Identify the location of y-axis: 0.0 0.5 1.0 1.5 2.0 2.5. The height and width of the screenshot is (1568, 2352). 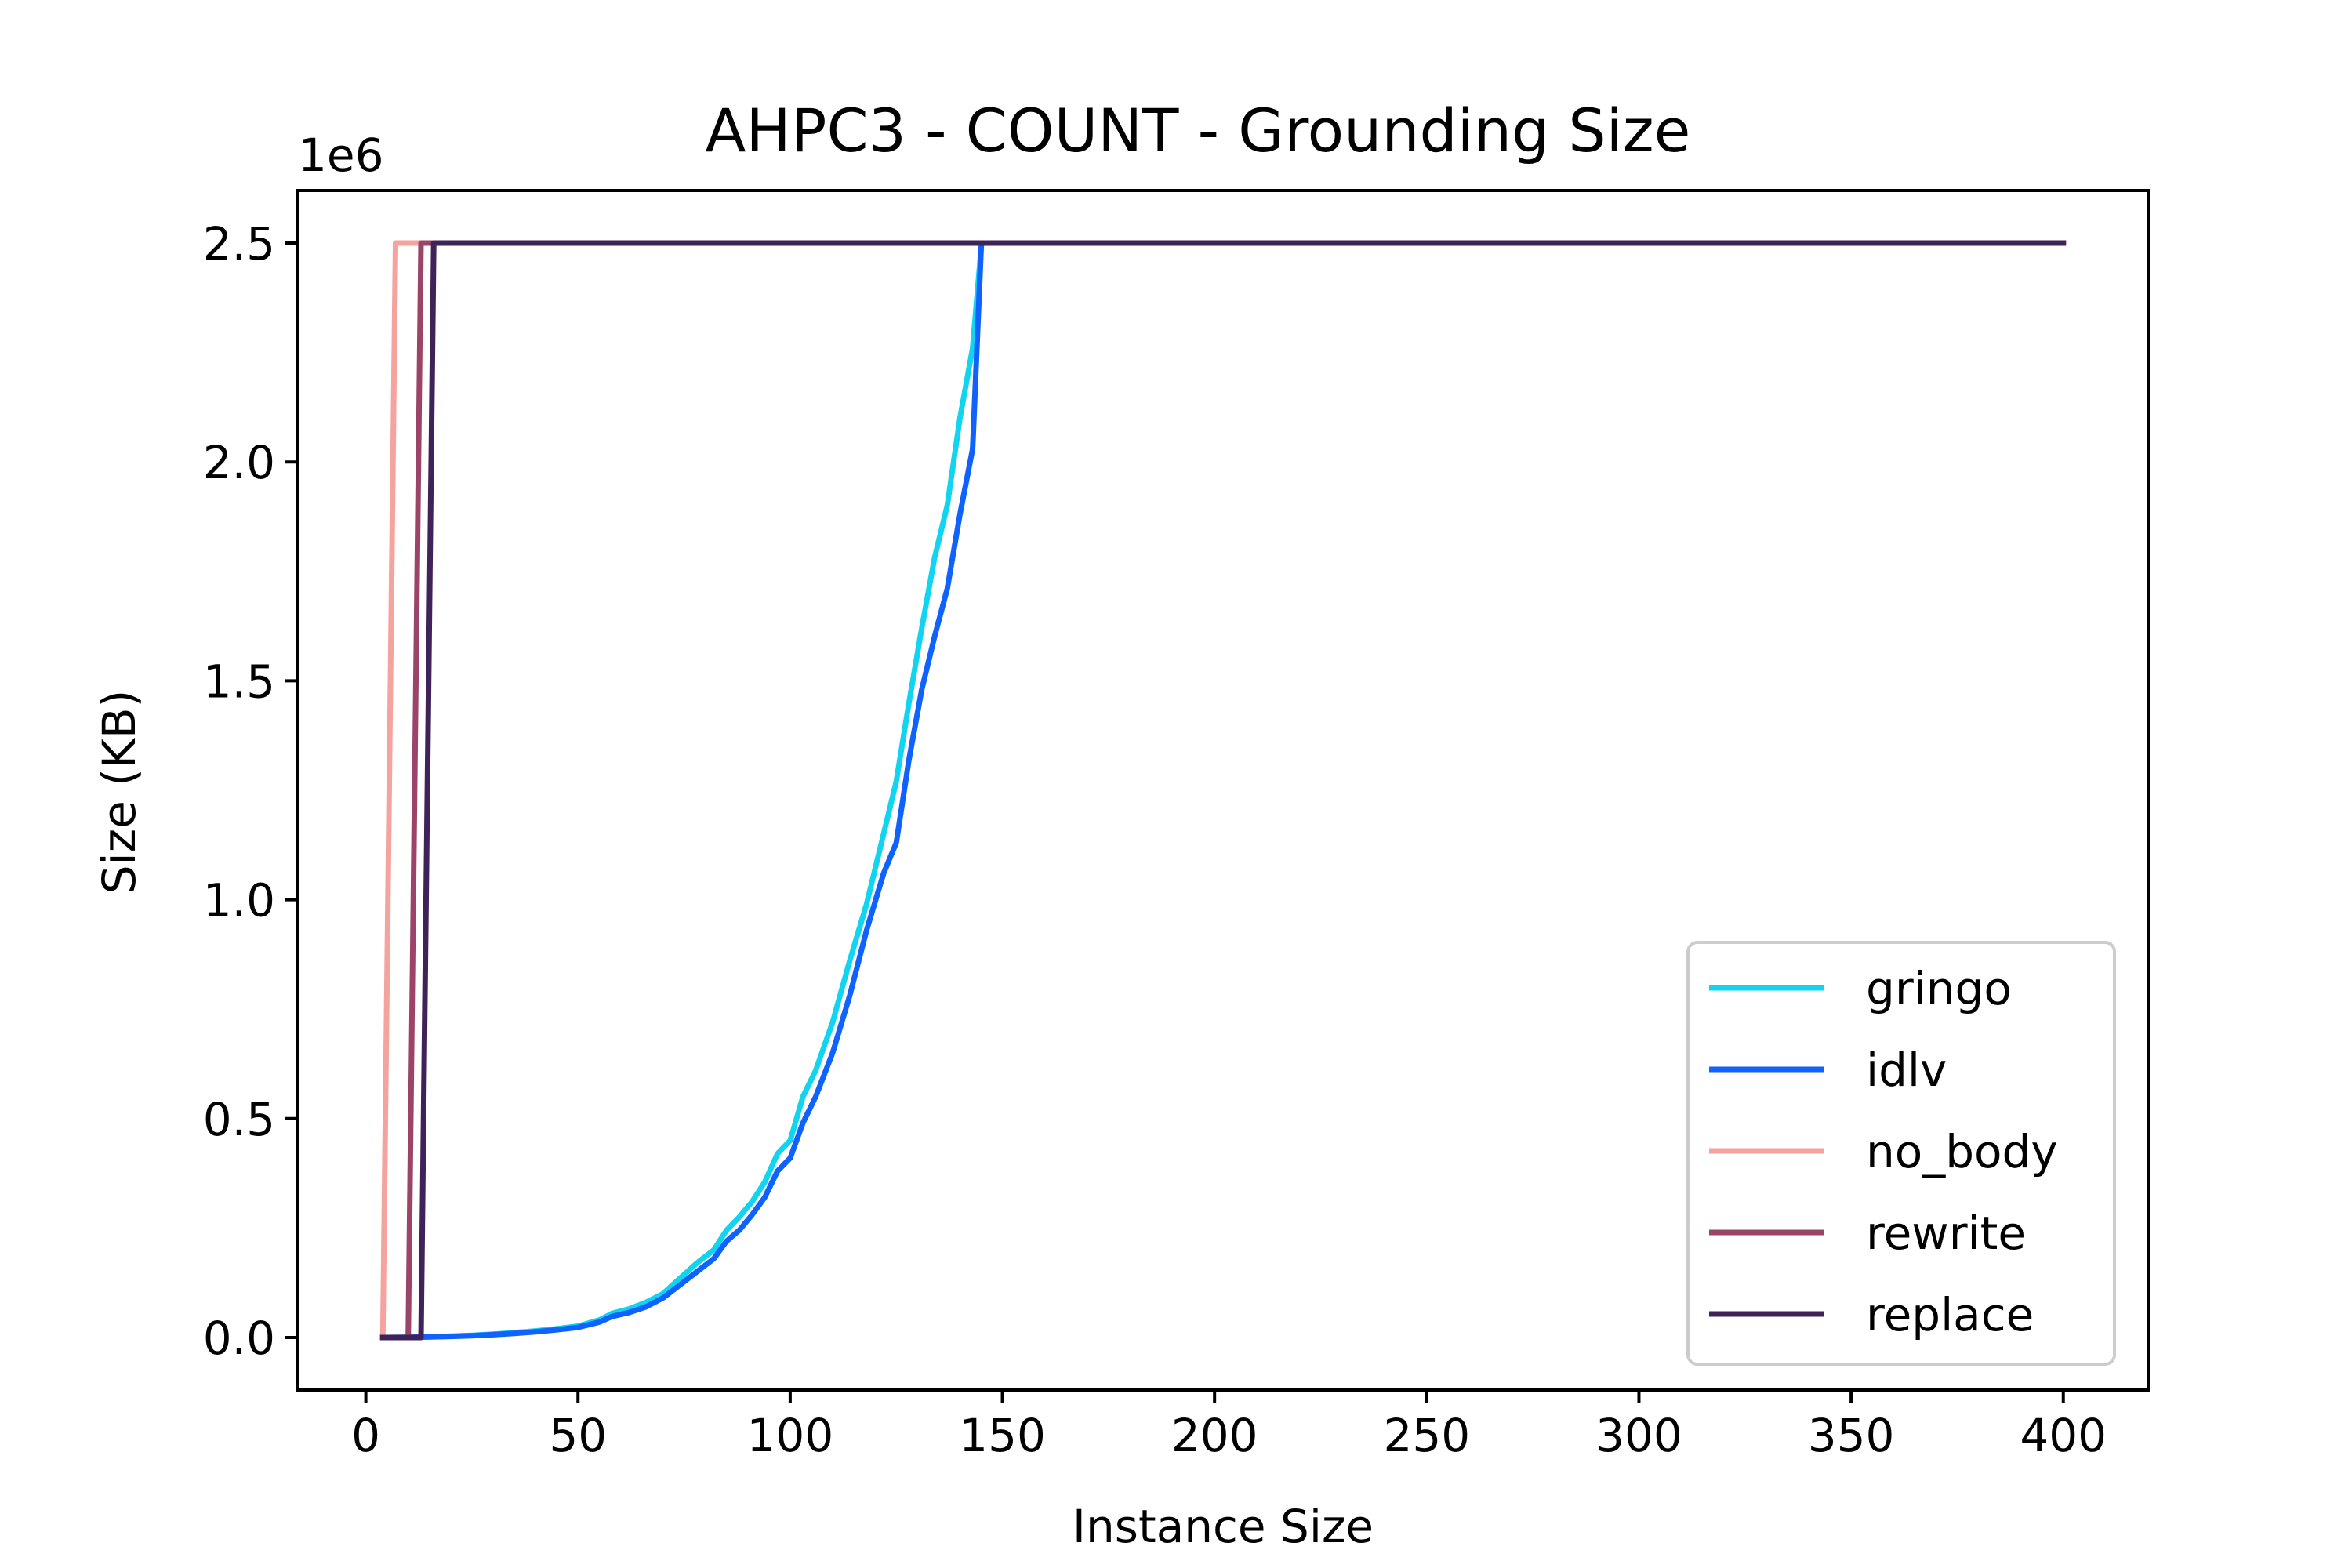
(250, 791).